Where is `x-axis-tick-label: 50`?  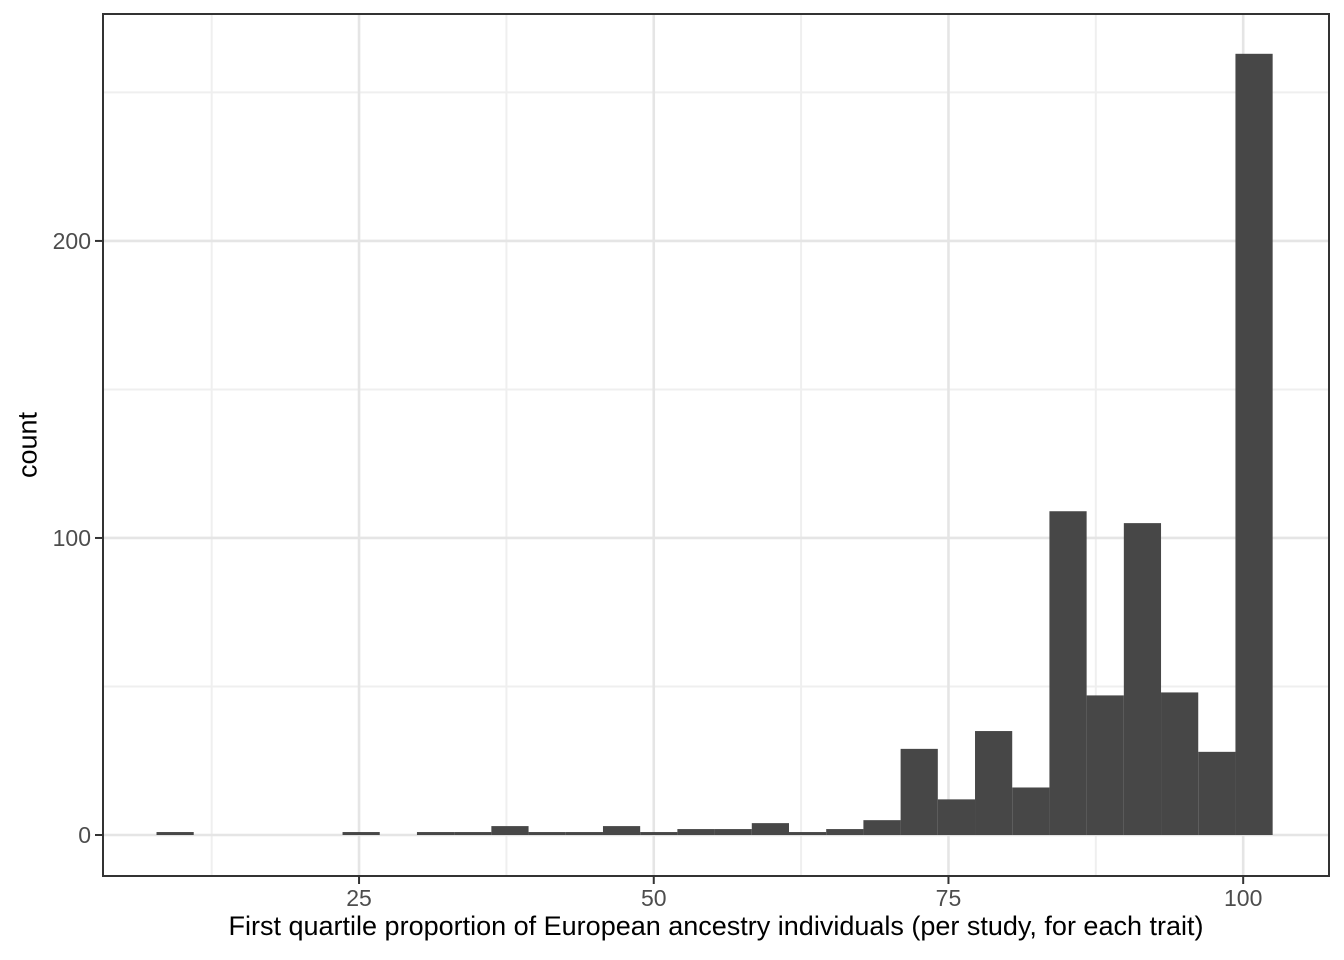 x-axis-tick-label: 50 is located at coordinates (654, 898).